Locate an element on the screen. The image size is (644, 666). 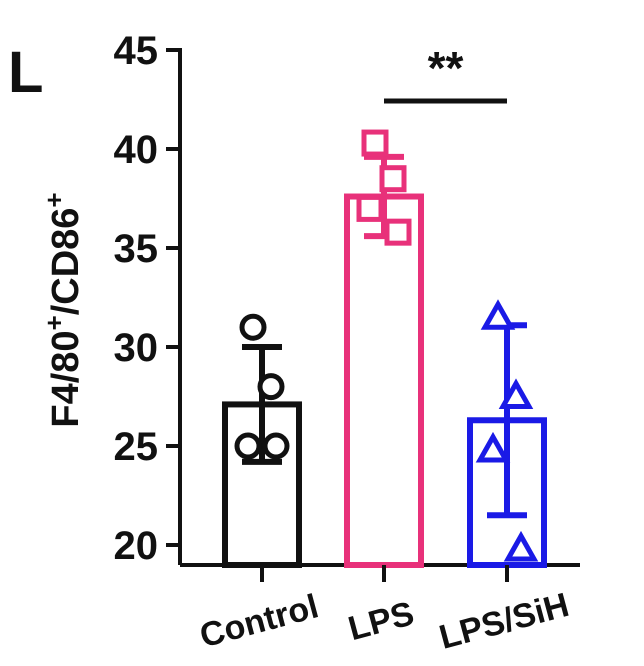
y-tick-label-4: 40 is located at coordinates (136, 150).